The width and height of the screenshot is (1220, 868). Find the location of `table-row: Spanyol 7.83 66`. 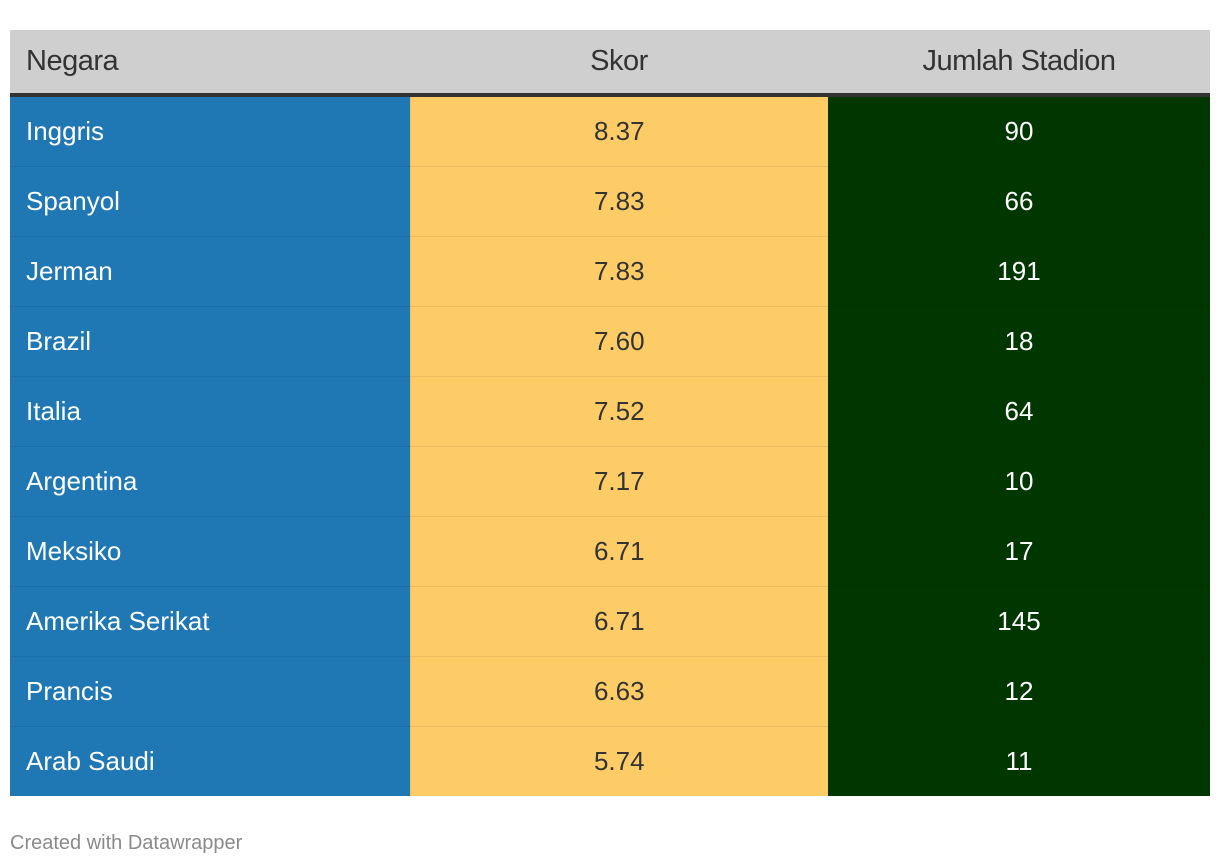

table-row: Spanyol 7.83 66 is located at coordinates (610, 201).